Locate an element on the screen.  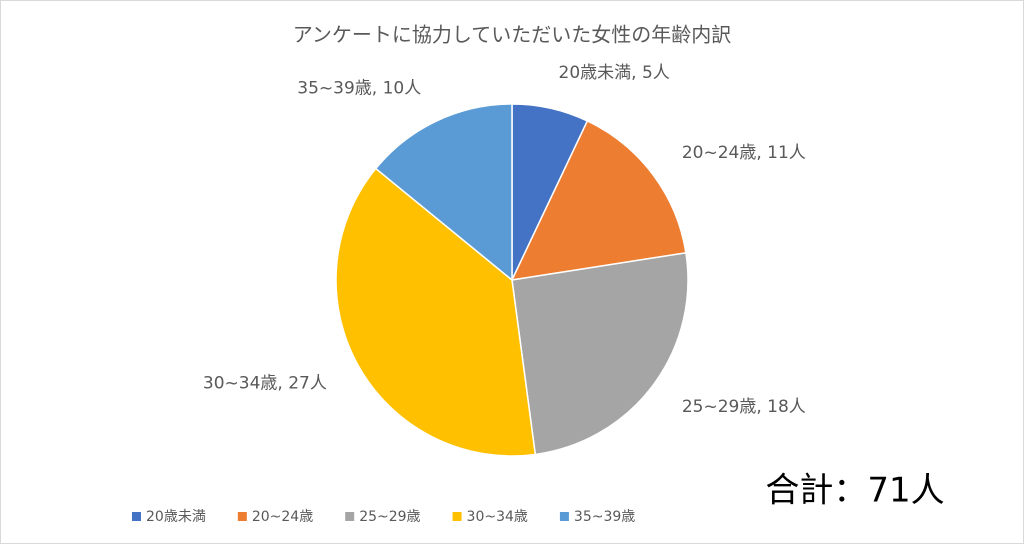
legend-label: 35~39歳 is located at coordinates (604, 517).